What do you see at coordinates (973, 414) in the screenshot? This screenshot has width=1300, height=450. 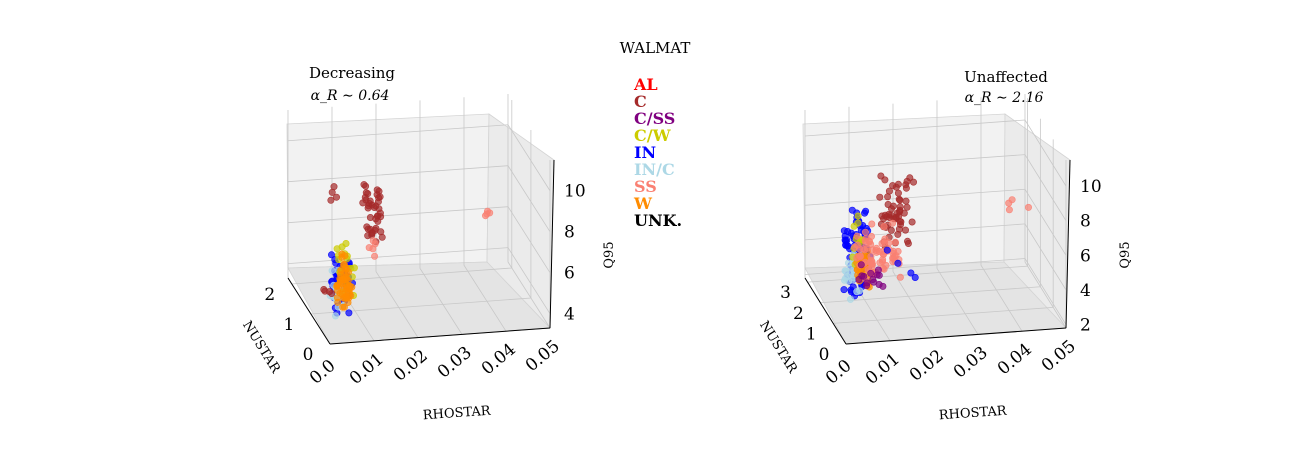 I see `x-axis-label-unaffected: RHOSTAR` at bounding box center [973, 414].